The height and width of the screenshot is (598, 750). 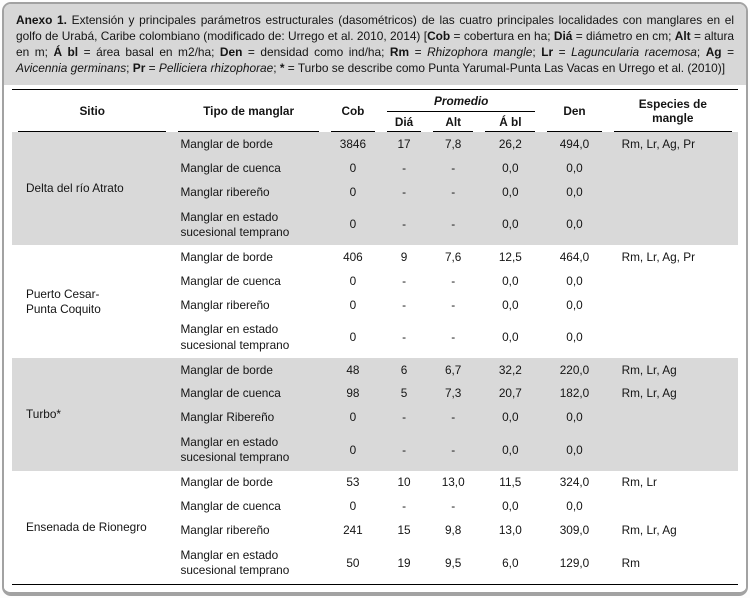 I want to click on caption-segment: Avicennia germinans, so click(x=71, y=68).